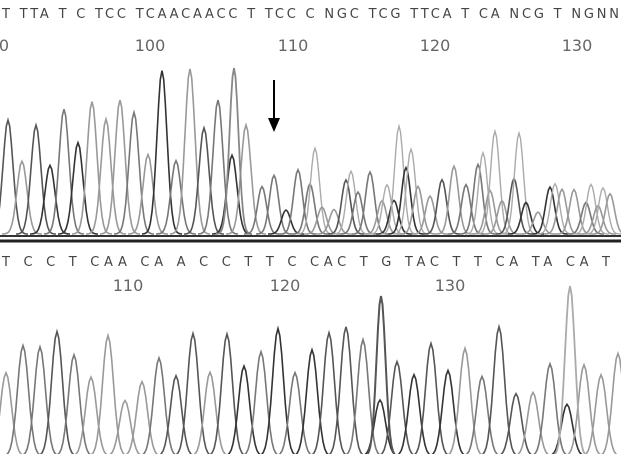 Image resolution: width=621 pixels, height=454 pixels. Describe the element at coordinates (274, 106) in the screenshot. I see `arrow` at that location.